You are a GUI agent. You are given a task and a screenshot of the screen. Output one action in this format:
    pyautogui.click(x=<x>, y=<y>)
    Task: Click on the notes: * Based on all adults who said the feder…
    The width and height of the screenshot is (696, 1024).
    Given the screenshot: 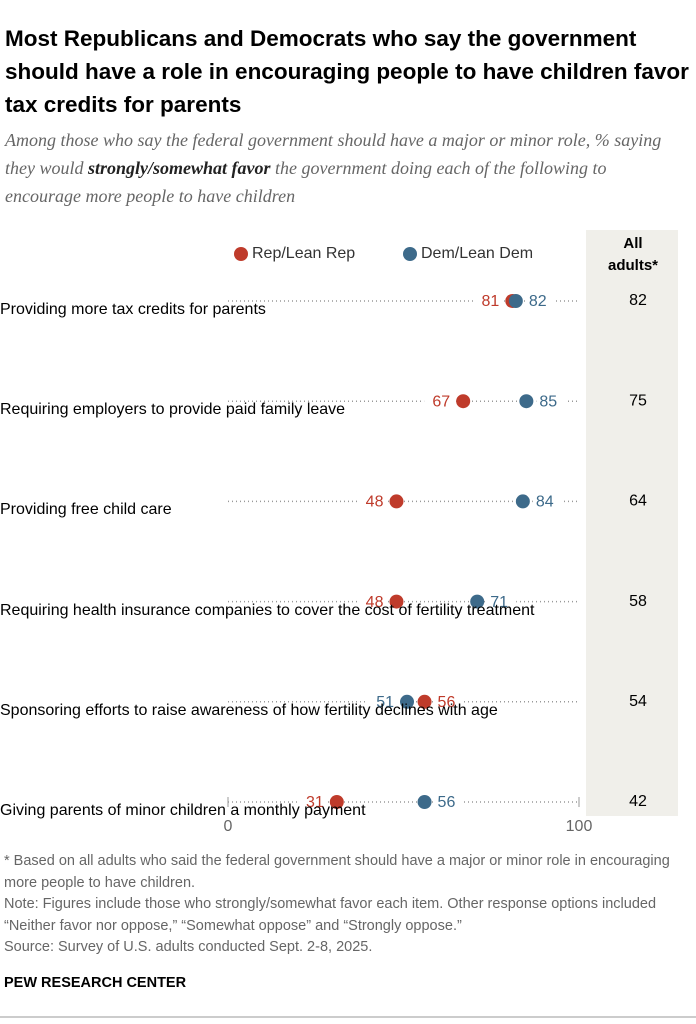 What is the action you would take?
    pyautogui.click(x=349, y=905)
    